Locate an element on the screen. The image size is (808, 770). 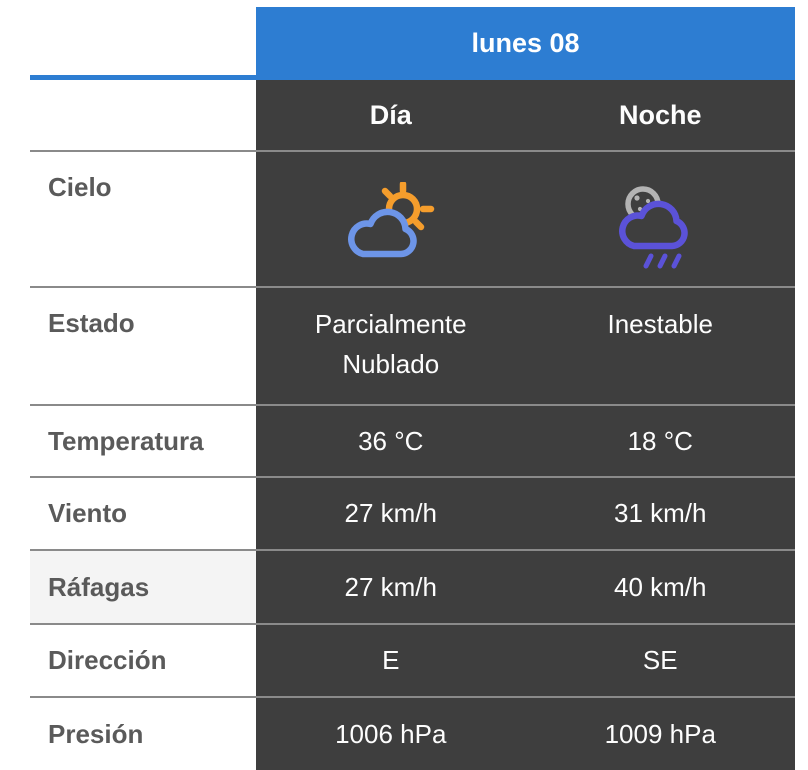
column-header-night: Noche is located at coordinates (660, 116).